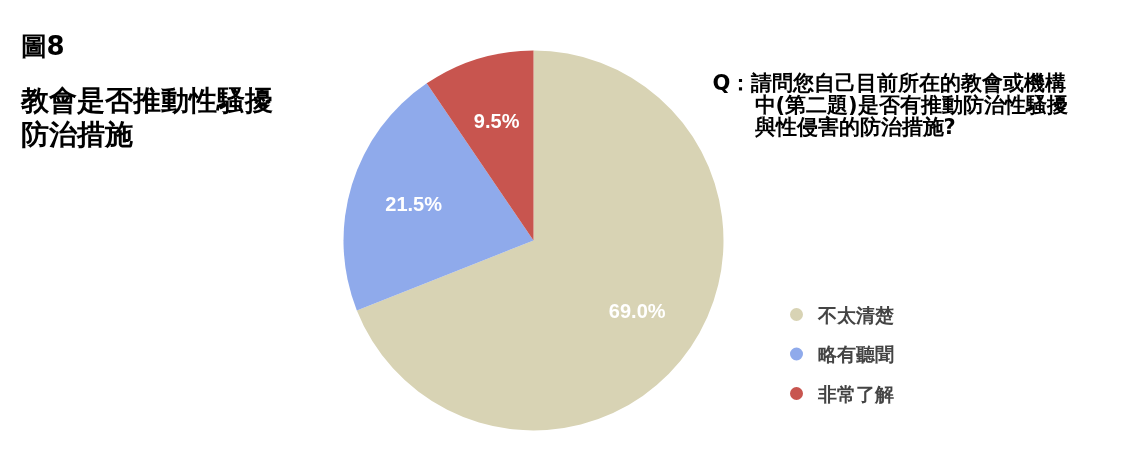  What do you see at coordinates (146, 117) in the screenshot?
I see `text: 教會是否推動性騷擾防治措施` at bounding box center [146, 117].